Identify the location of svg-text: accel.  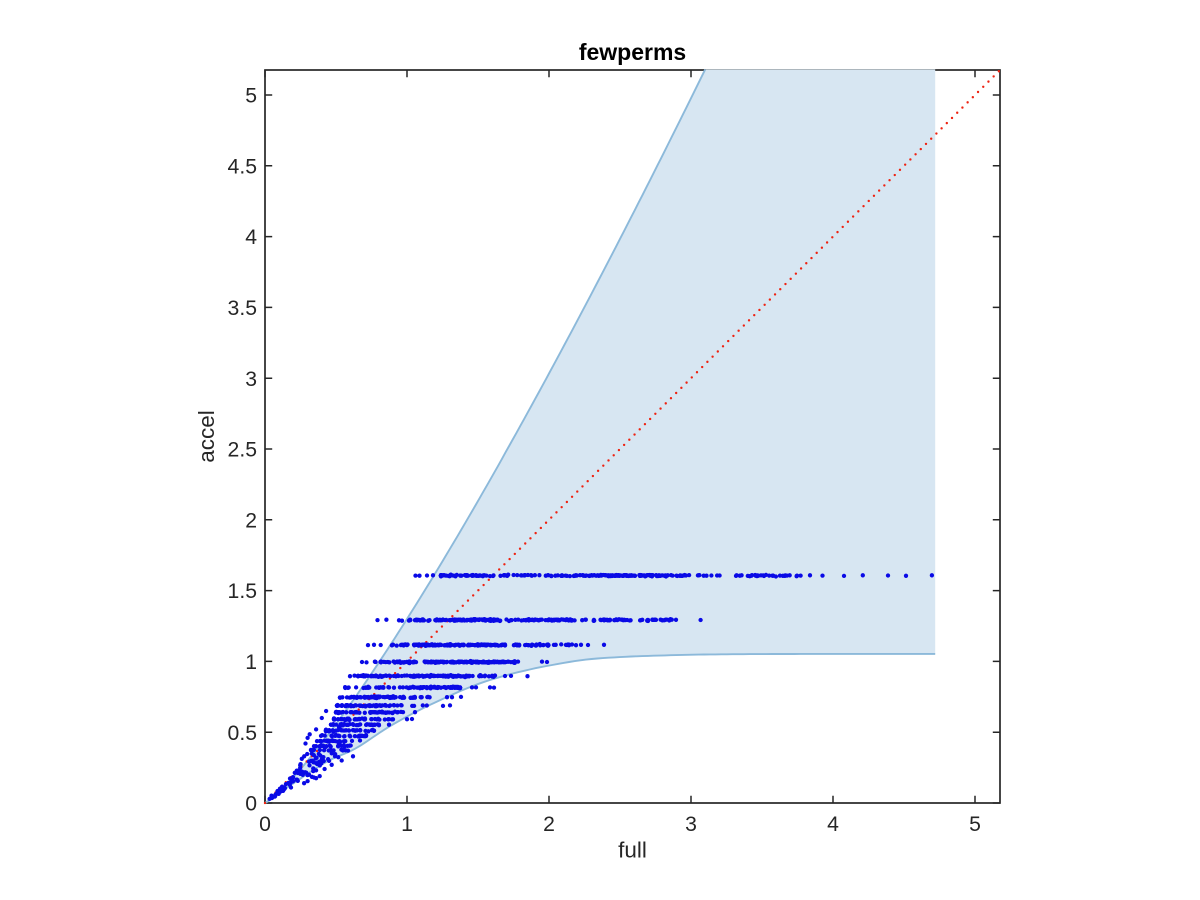
(206, 436).